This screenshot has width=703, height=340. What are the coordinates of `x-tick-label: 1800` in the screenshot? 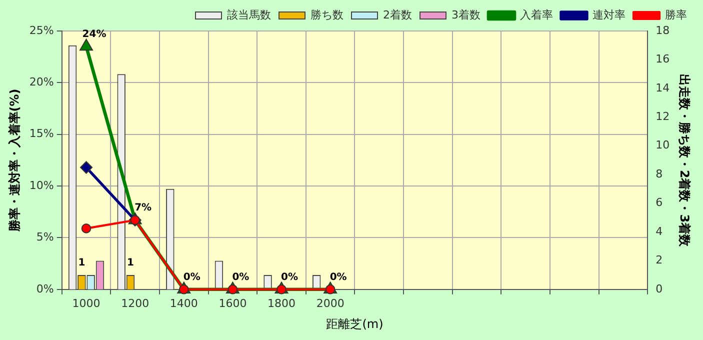 It's located at (282, 303).